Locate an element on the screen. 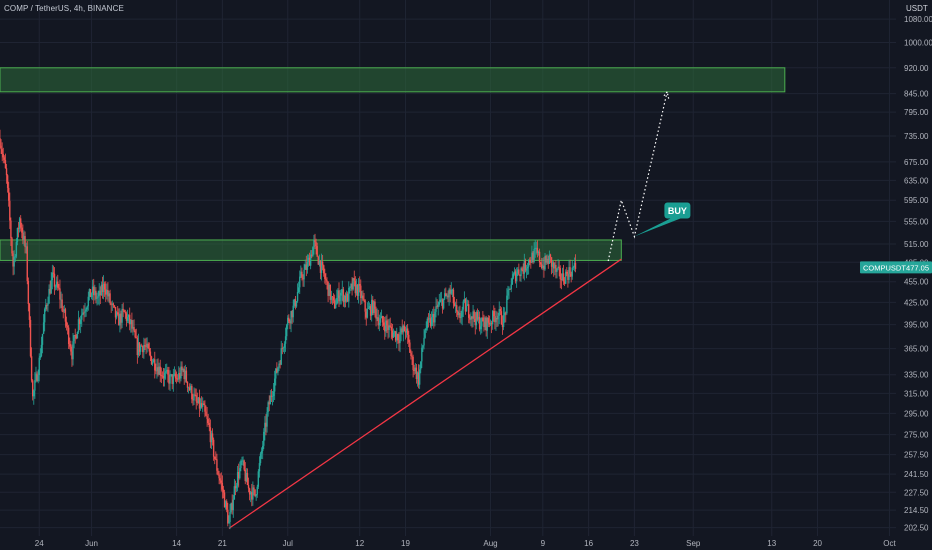 The image size is (932, 550). buy-callout-pointer is located at coordinates (657, 227).